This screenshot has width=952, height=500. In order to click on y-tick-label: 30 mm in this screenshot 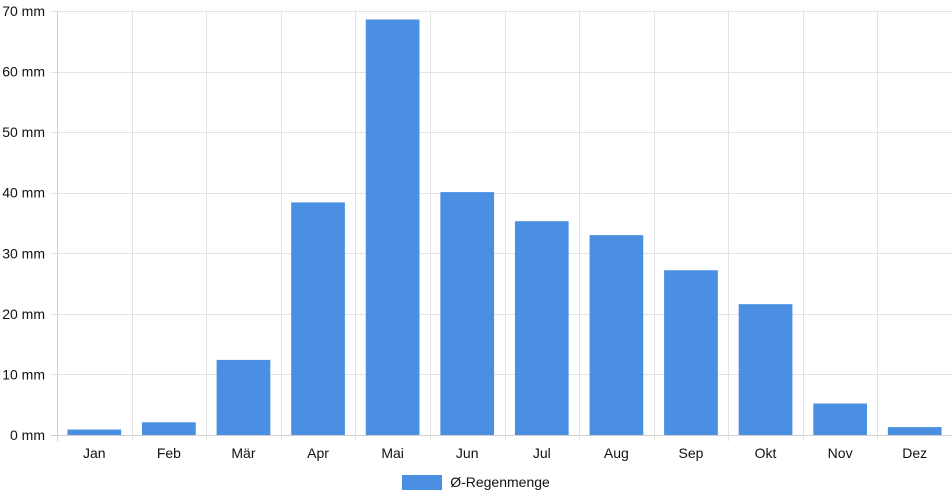, I will do `click(23, 253)`.